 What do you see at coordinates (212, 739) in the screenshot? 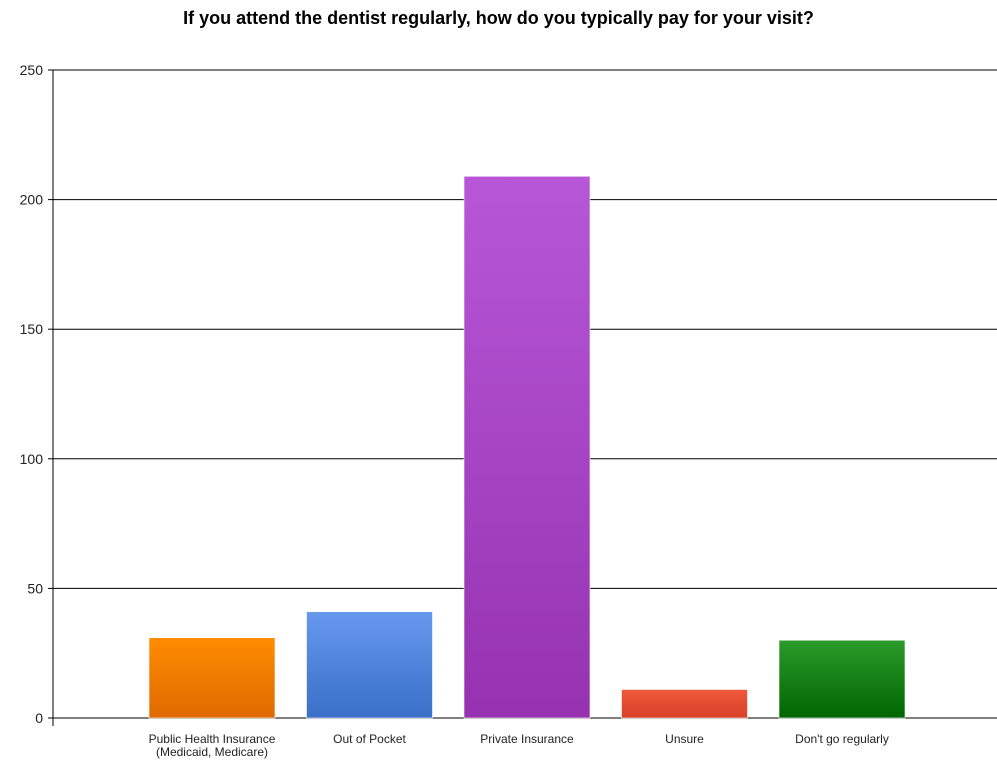
I see `x-category-label: Public Health Insurance` at bounding box center [212, 739].